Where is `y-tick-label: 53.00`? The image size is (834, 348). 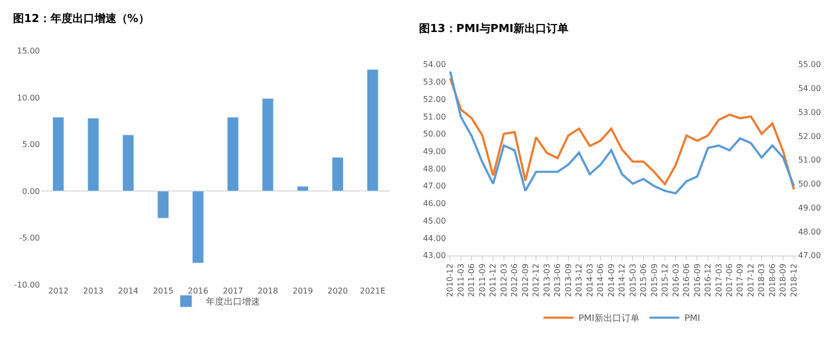 y-tick-label: 53.00 is located at coordinates (434, 82).